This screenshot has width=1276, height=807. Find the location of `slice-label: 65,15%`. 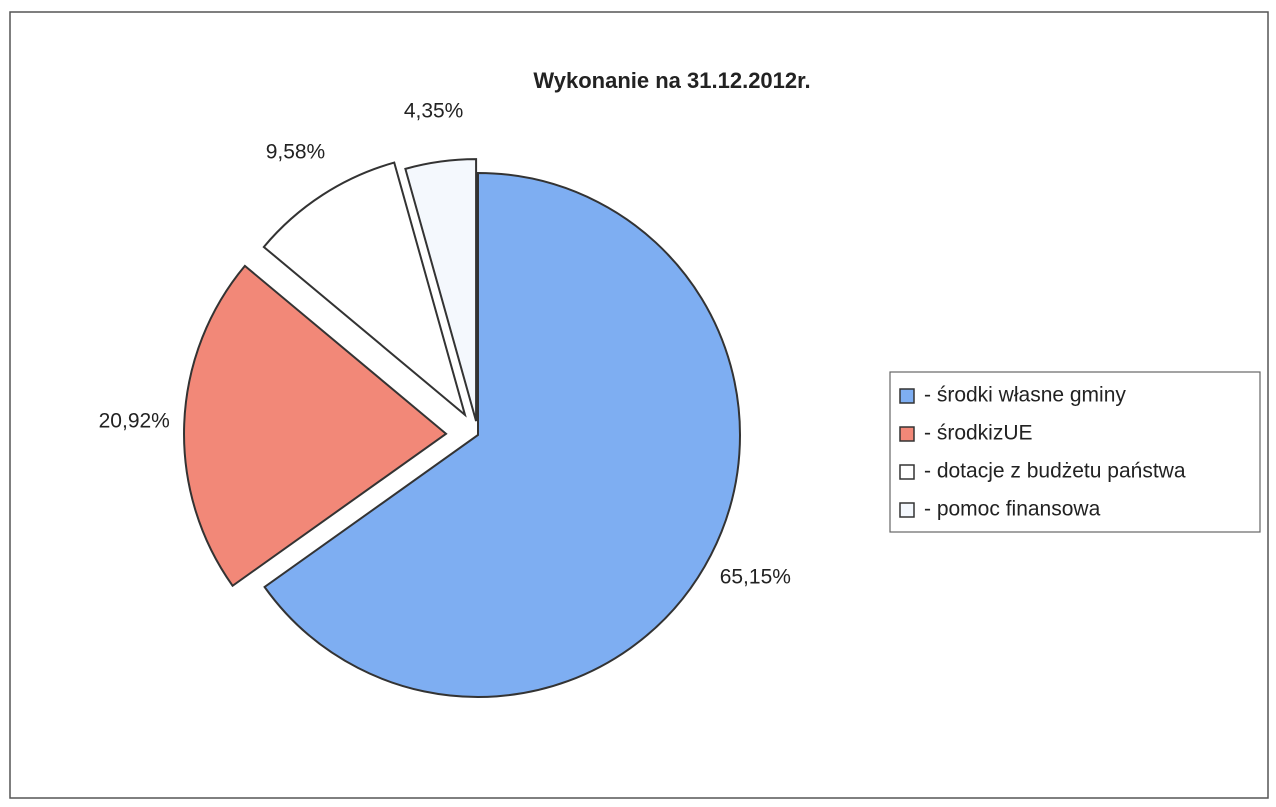

slice-label: 65,15% is located at coordinates (755, 577).